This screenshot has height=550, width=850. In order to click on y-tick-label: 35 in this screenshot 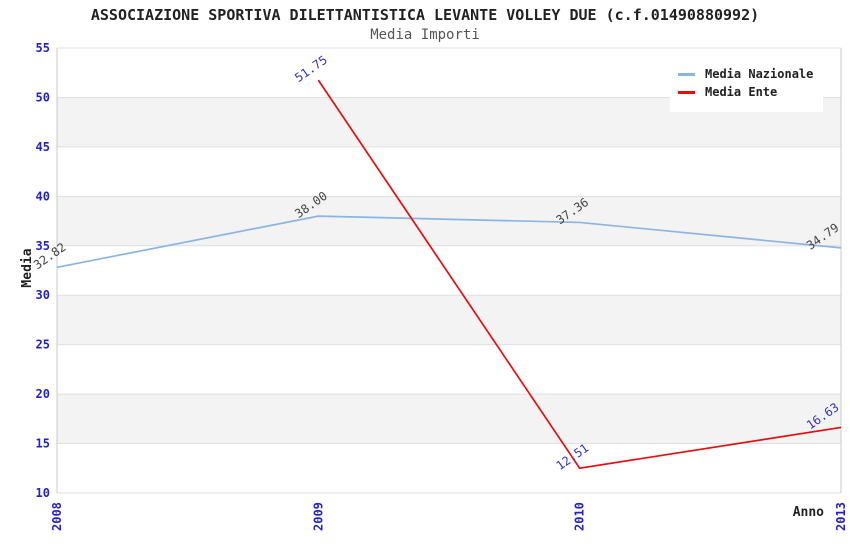, I will do `click(43, 246)`.